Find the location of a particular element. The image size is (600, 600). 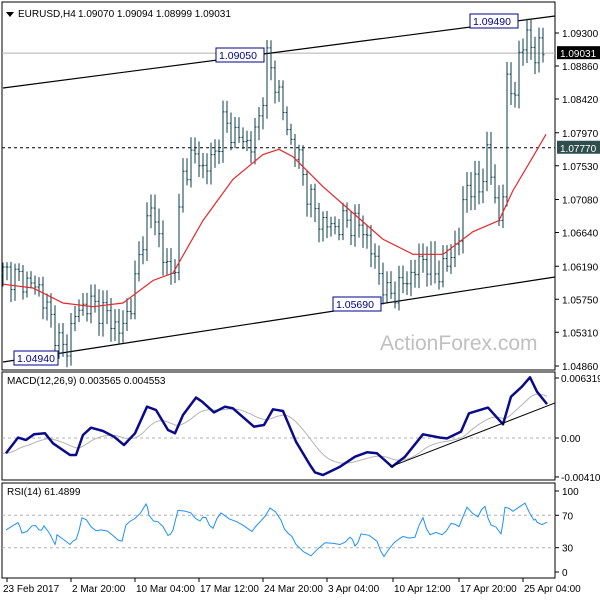

upper-channel-trendline is located at coordinates (279, 52).